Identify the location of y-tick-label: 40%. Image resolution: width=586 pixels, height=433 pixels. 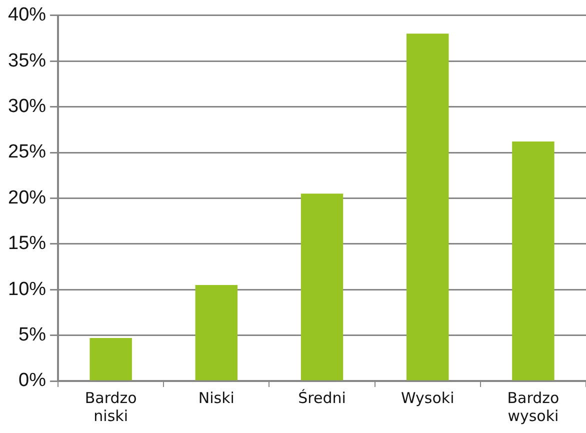
(27, 15).